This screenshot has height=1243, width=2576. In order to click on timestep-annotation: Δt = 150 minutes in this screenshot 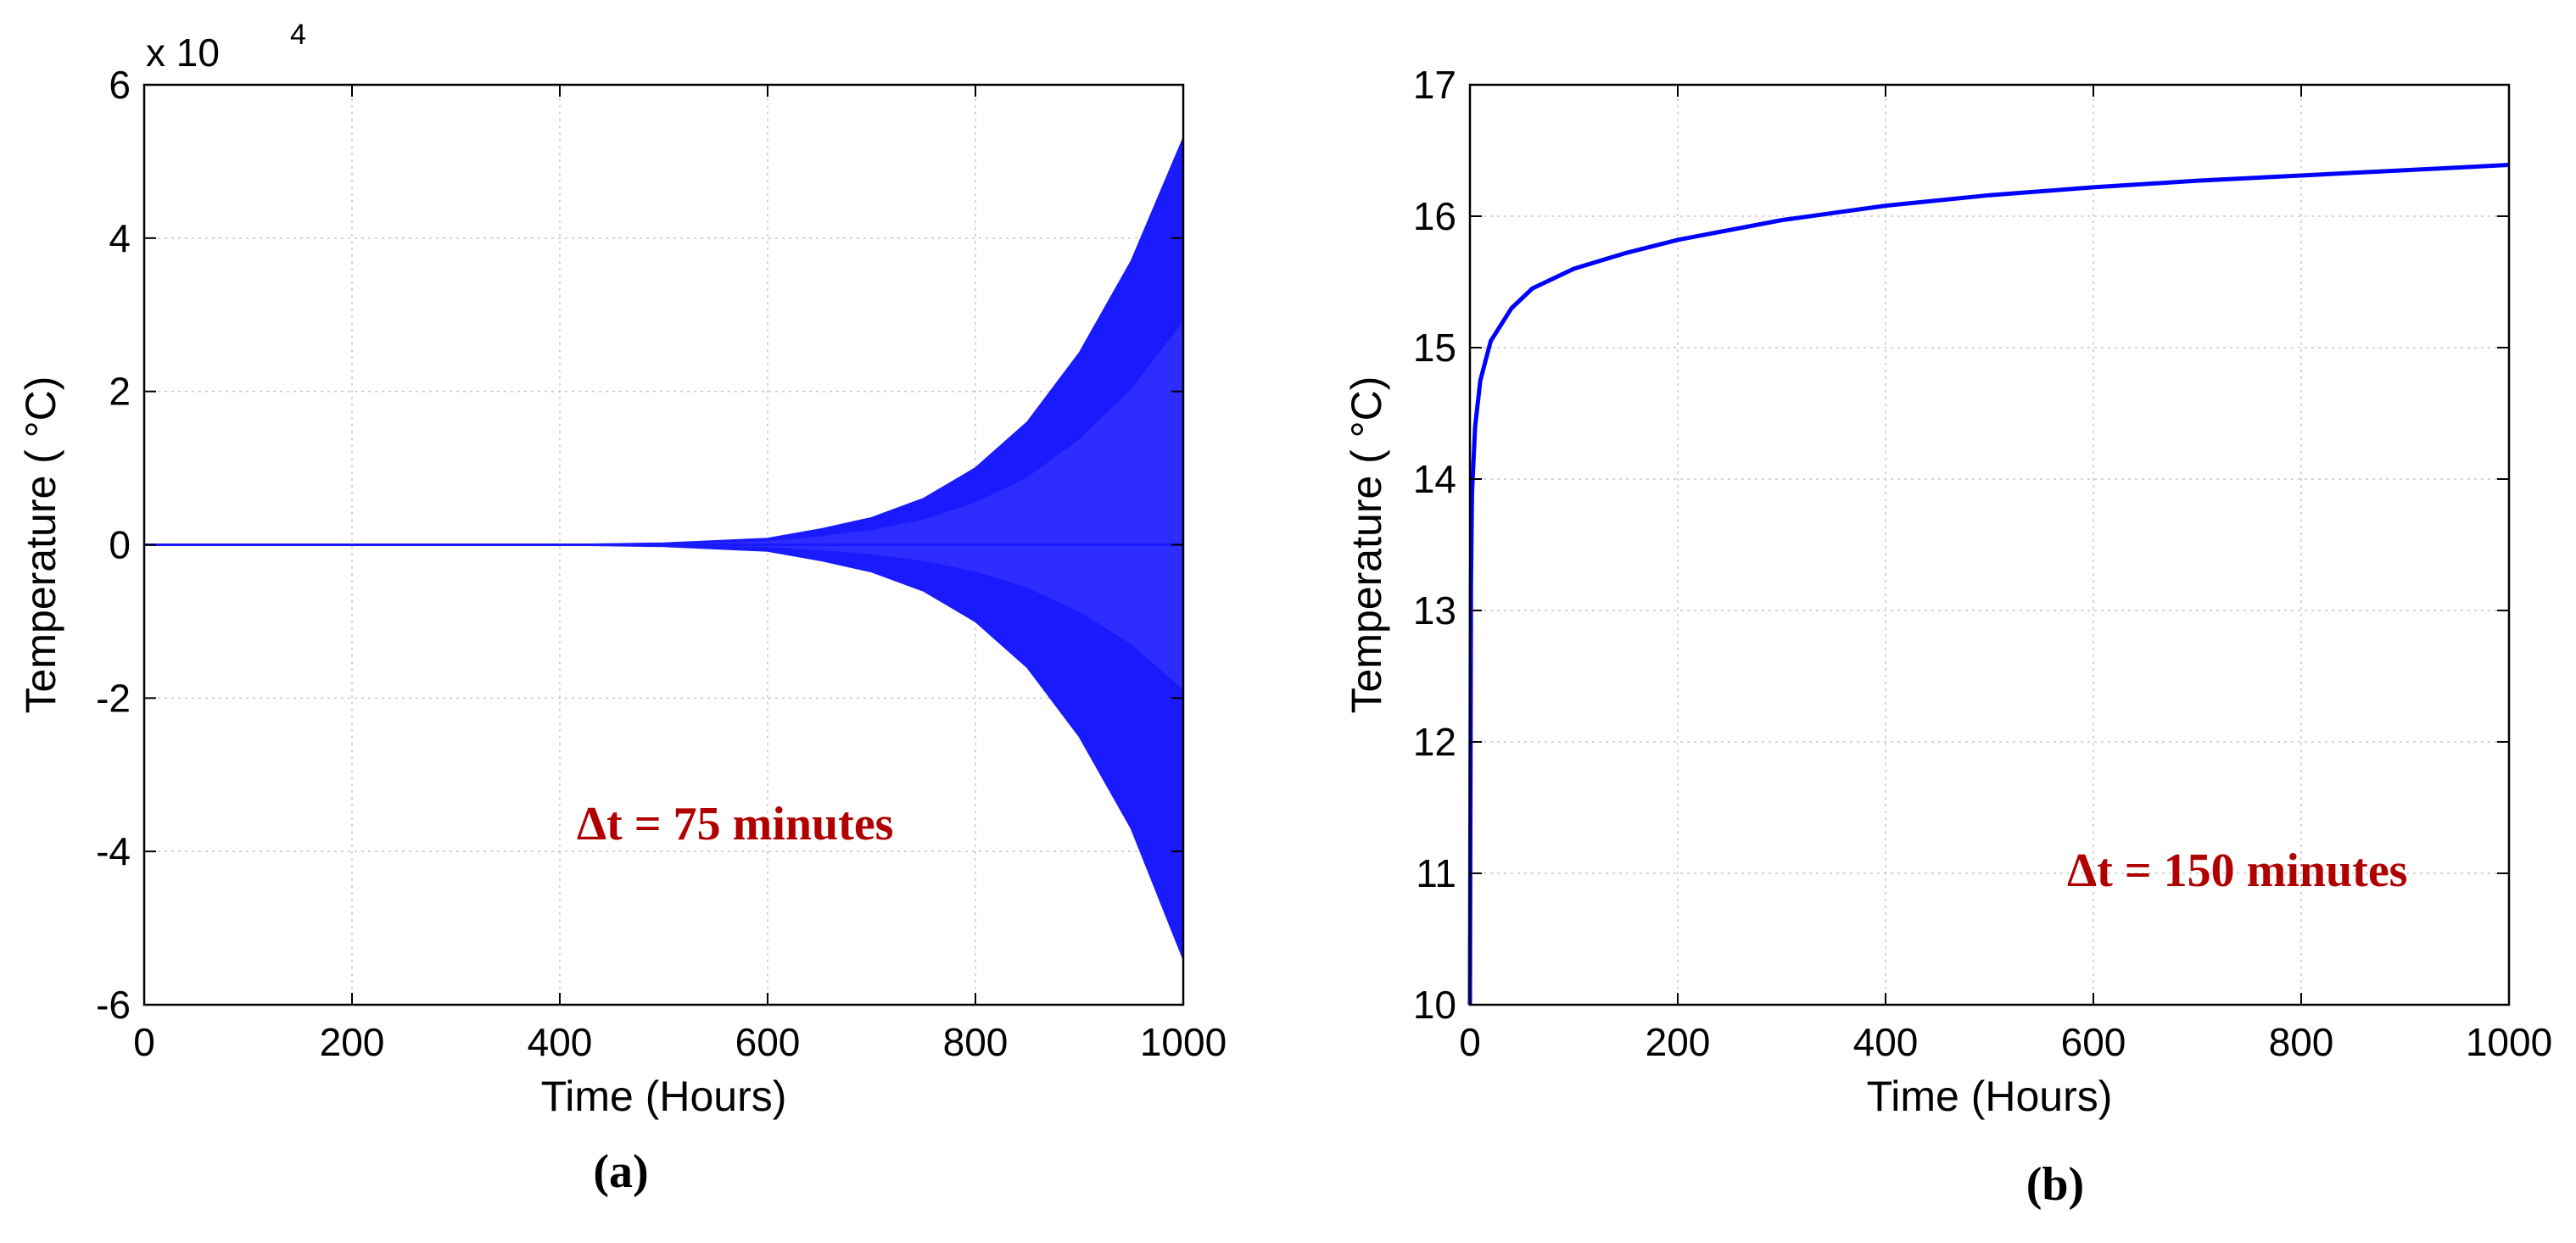, I will do `click(2237, 871)`.